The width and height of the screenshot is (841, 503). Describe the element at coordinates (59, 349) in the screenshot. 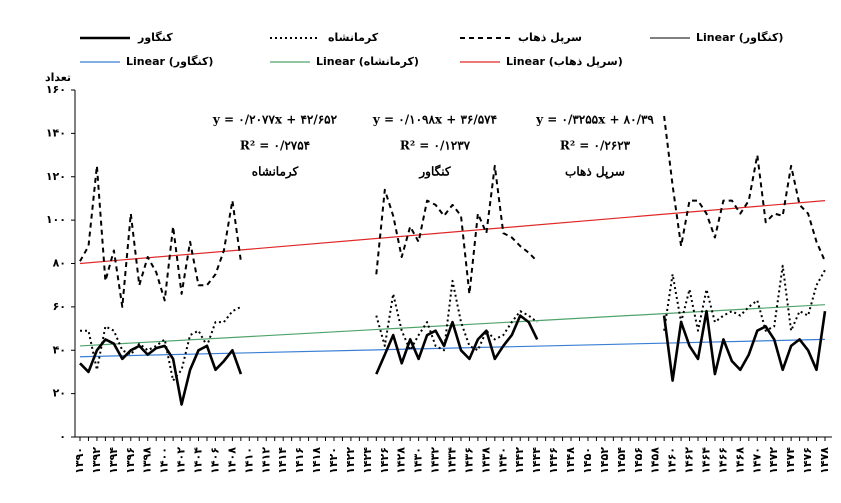

I see `y-tick-label: ۴۰` at that location.